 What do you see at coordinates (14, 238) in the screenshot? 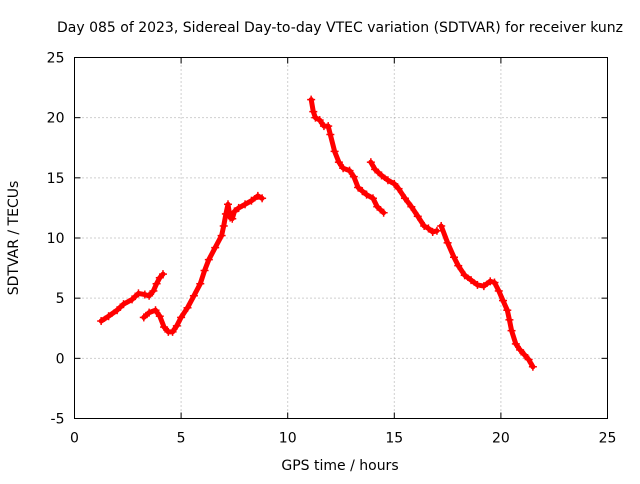
I see `y-axis-label: SDTVAR / TECUs` at bounding box center [14, 238].